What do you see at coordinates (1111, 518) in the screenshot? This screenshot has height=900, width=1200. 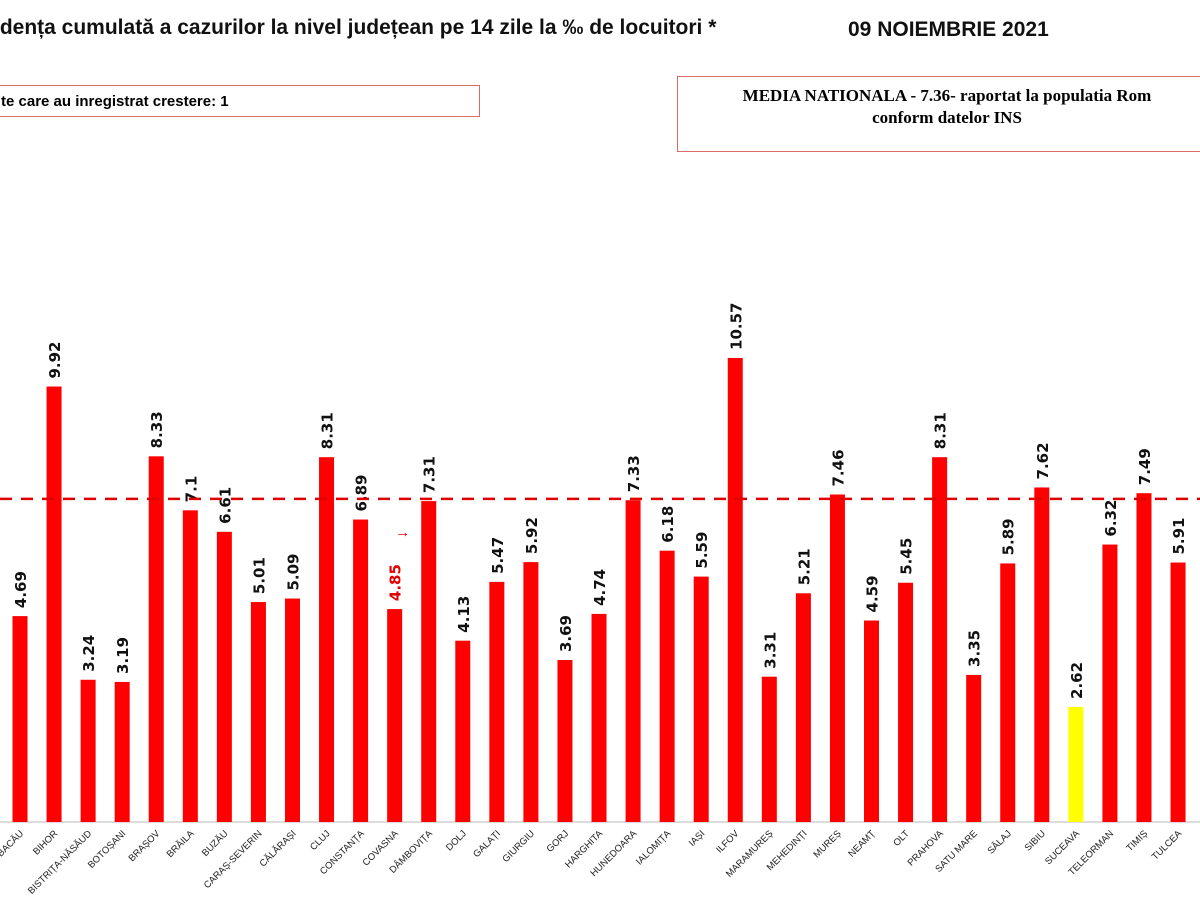 I see `value-label: 6.32` at bounding box center [1111, 518].